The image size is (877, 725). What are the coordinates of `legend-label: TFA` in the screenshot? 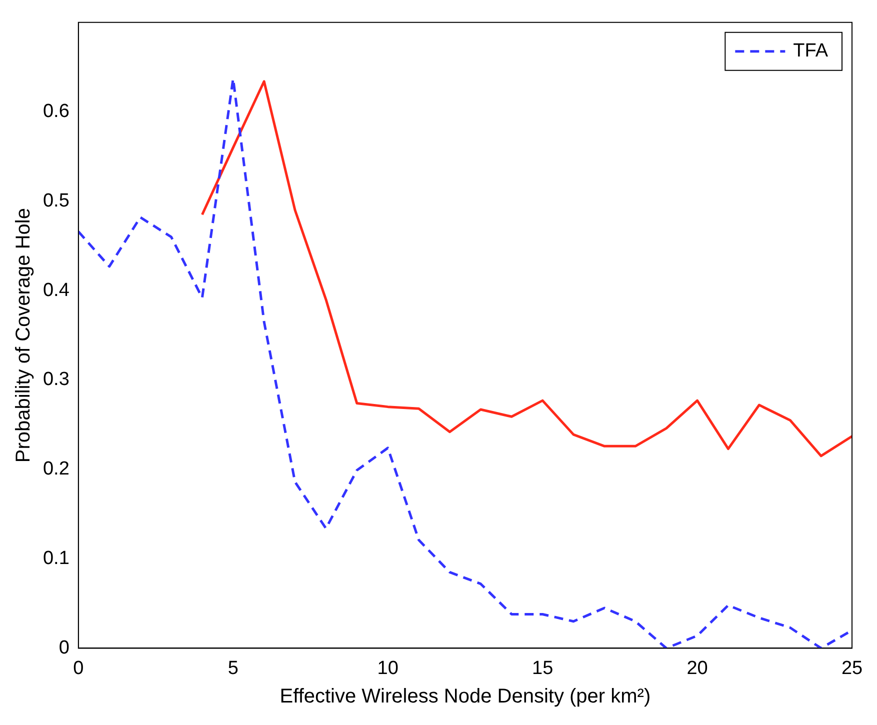 It's located at (810, 51).